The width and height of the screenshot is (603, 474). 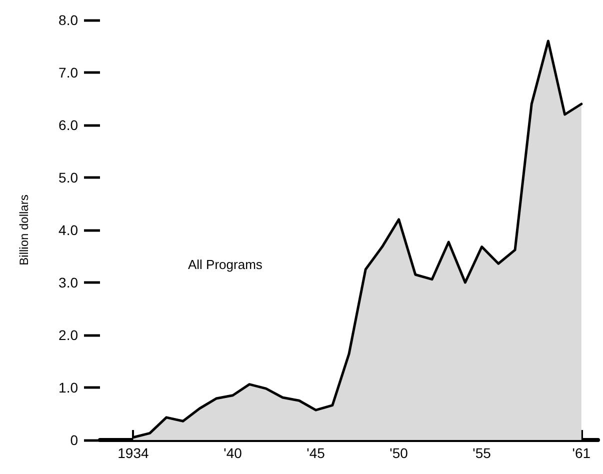 I want to click on x-tick-label: 1934, so click(x=133, y=453).